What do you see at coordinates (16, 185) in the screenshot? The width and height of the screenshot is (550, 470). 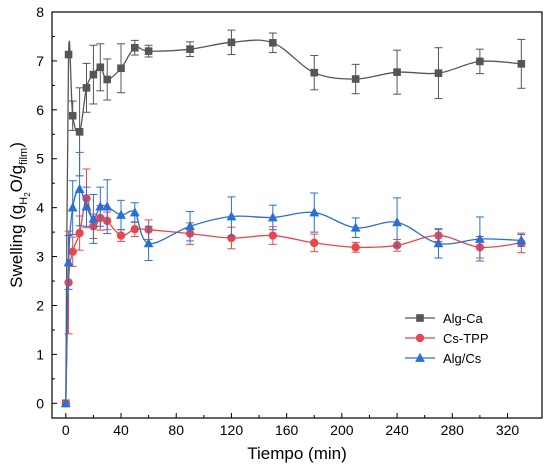 I see `y-axis-title-o: O` at bounding box center [16, 185].